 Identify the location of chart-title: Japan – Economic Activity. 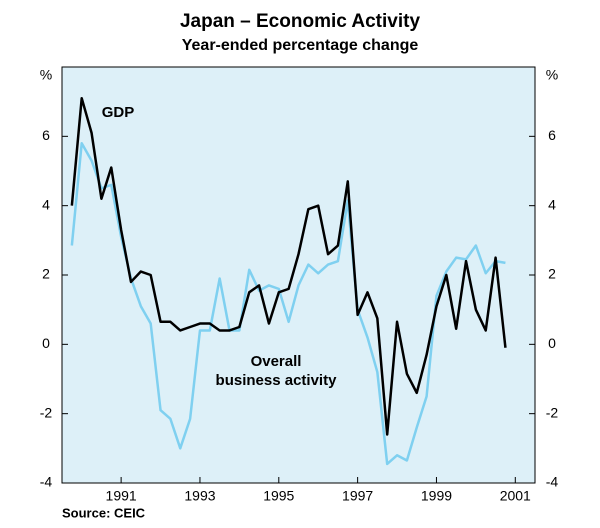
(300, 21).